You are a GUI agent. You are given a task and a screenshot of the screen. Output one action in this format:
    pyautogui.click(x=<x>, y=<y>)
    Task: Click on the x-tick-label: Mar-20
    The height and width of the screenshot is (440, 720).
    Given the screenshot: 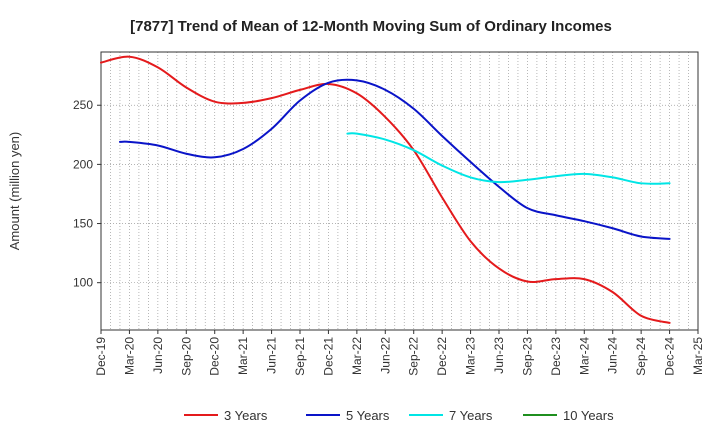 What is the action you would take?
    pyautogui.click(x=129, y=356)
    